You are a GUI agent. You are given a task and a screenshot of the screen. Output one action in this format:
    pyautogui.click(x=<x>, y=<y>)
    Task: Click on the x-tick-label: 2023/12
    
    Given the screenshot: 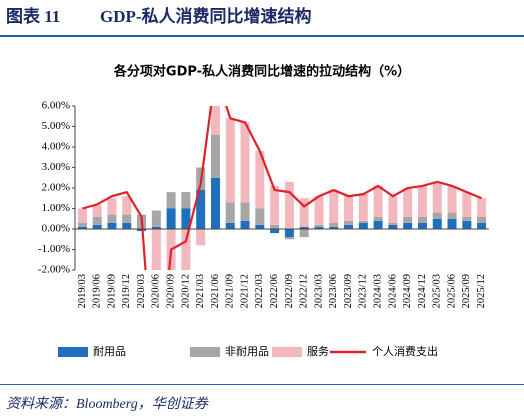 What is the action you would take?
    pyautogui.click(x=363, y=291)
    